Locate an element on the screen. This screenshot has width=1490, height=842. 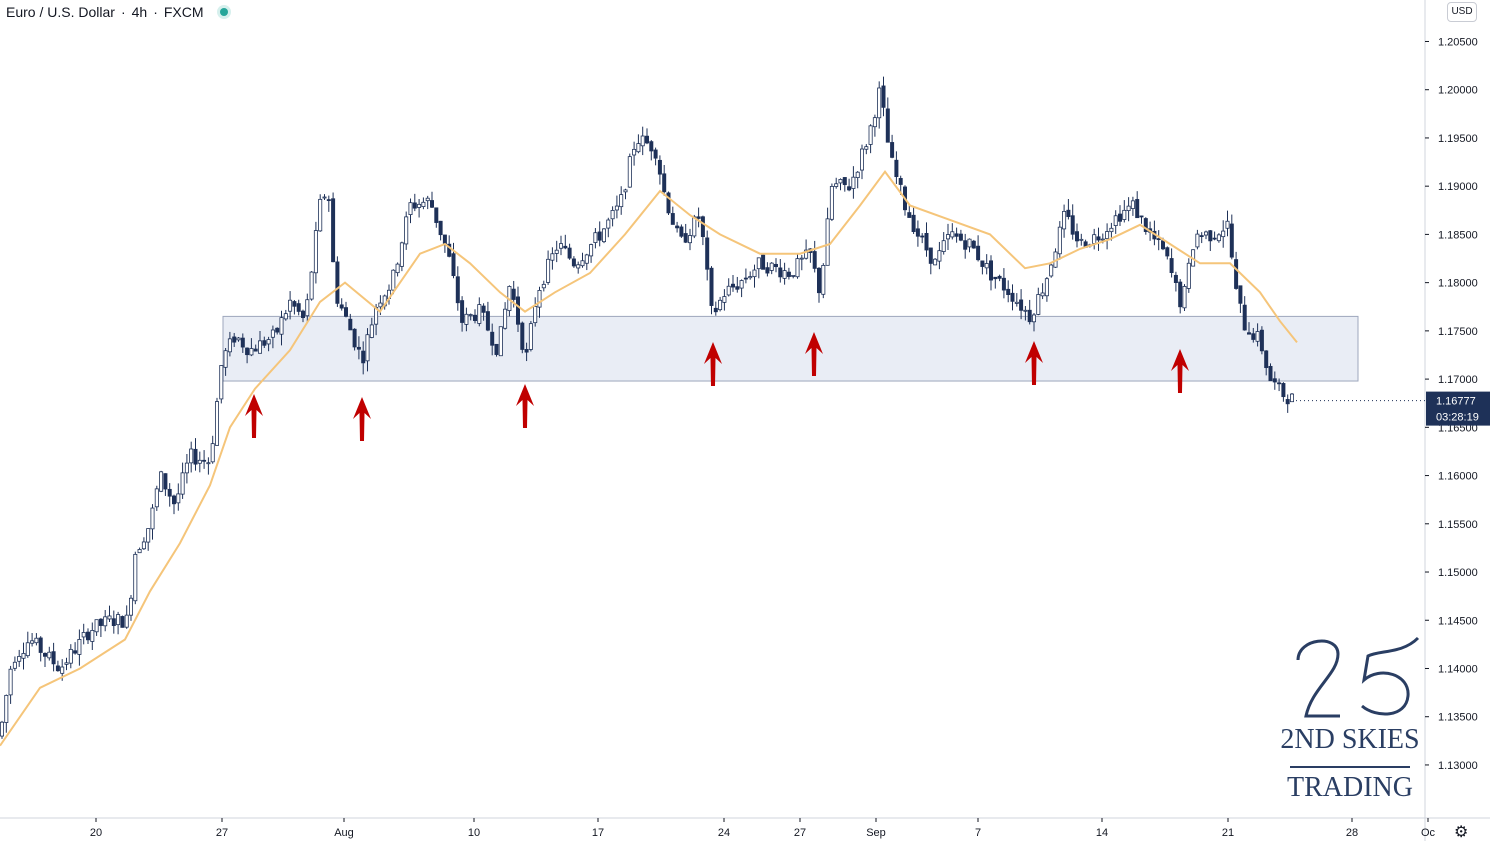
support-zone is located at coordinates (790, 348).